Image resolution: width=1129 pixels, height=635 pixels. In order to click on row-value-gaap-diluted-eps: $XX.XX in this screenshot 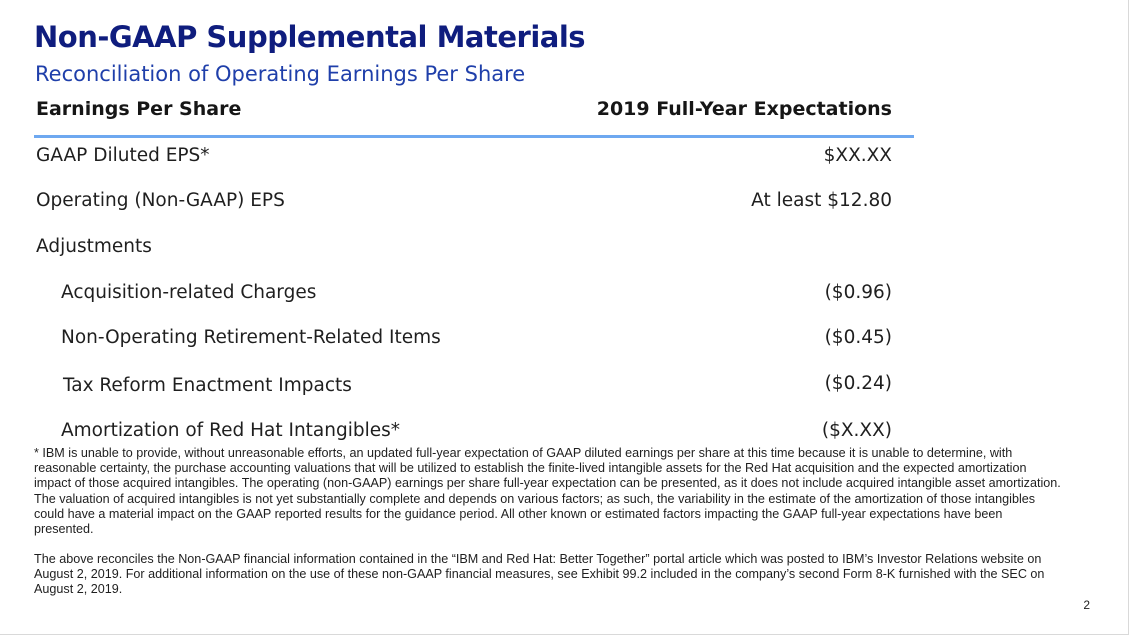, I will do `click(857, 155)`.